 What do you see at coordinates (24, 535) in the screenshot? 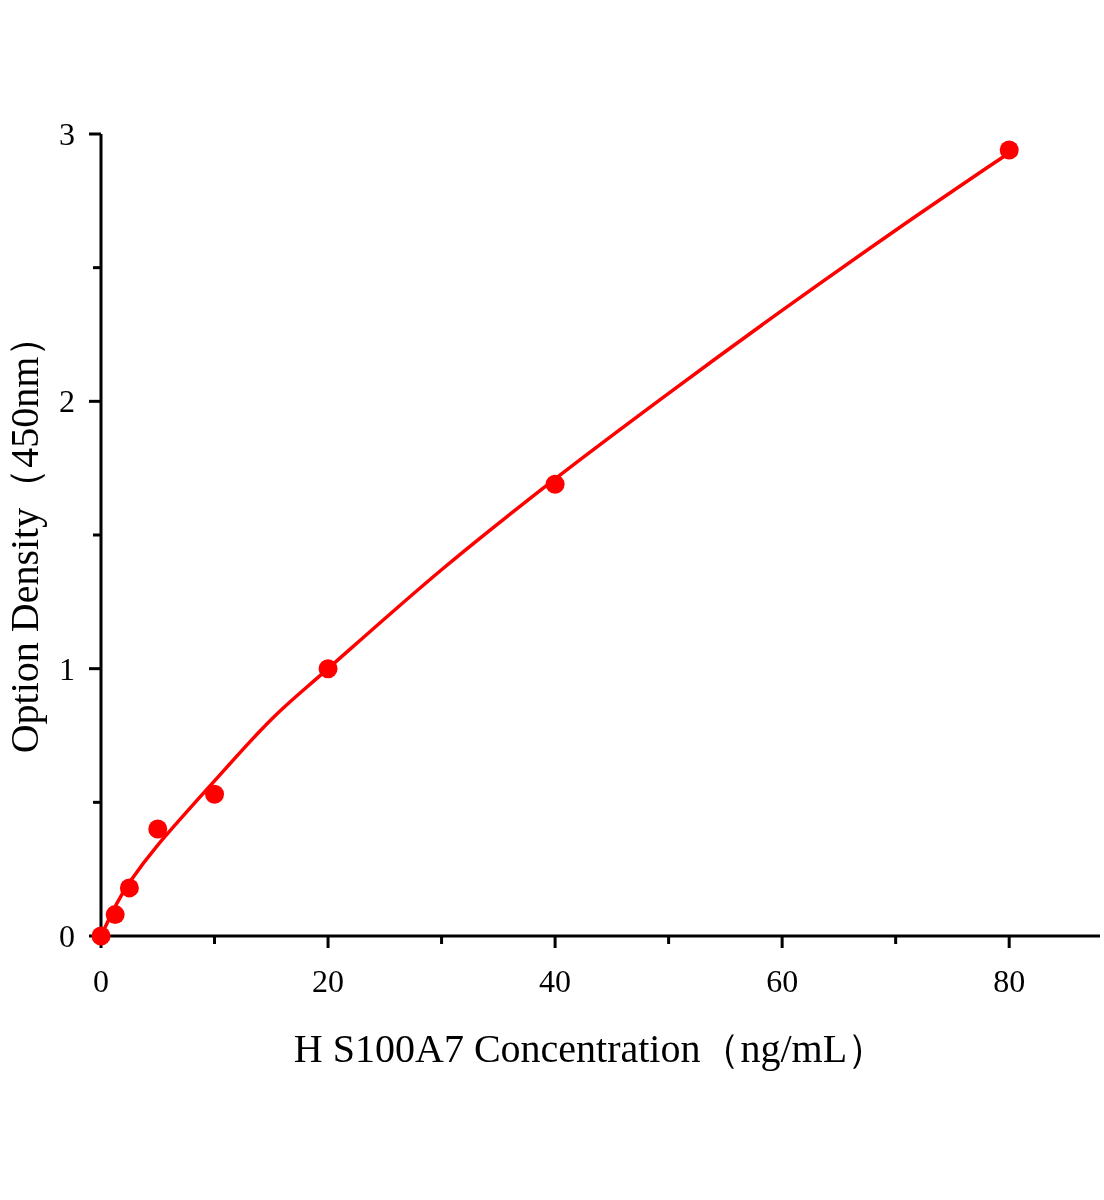
I see `y-axis-title: Option Density（450nm）` at bounding box center [24, 535].